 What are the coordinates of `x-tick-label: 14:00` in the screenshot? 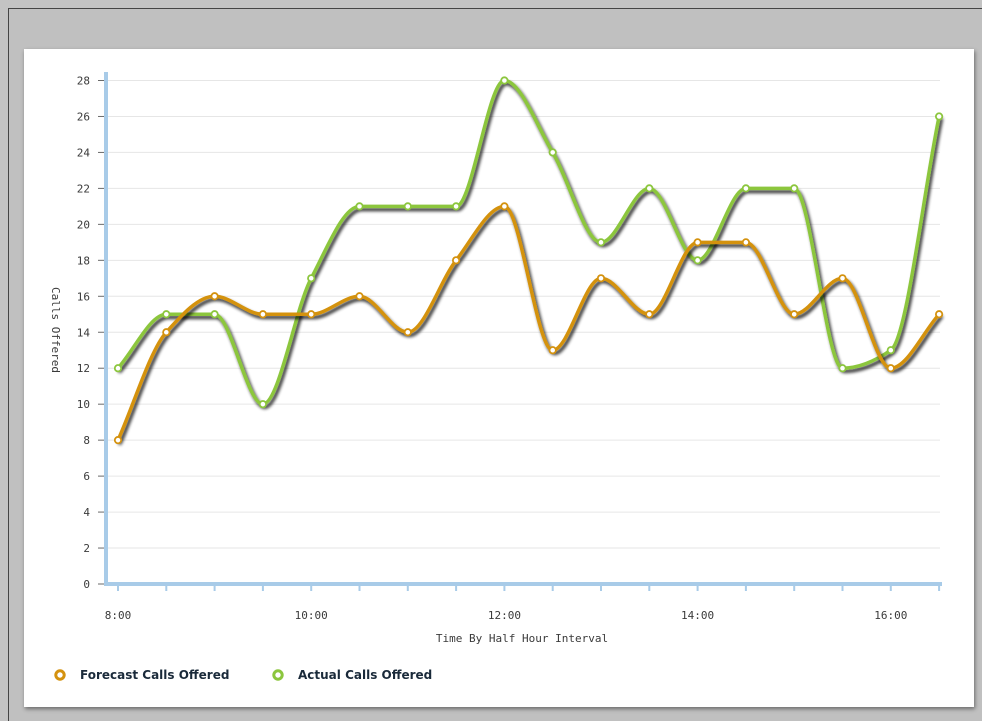 It's located at (697, 615).